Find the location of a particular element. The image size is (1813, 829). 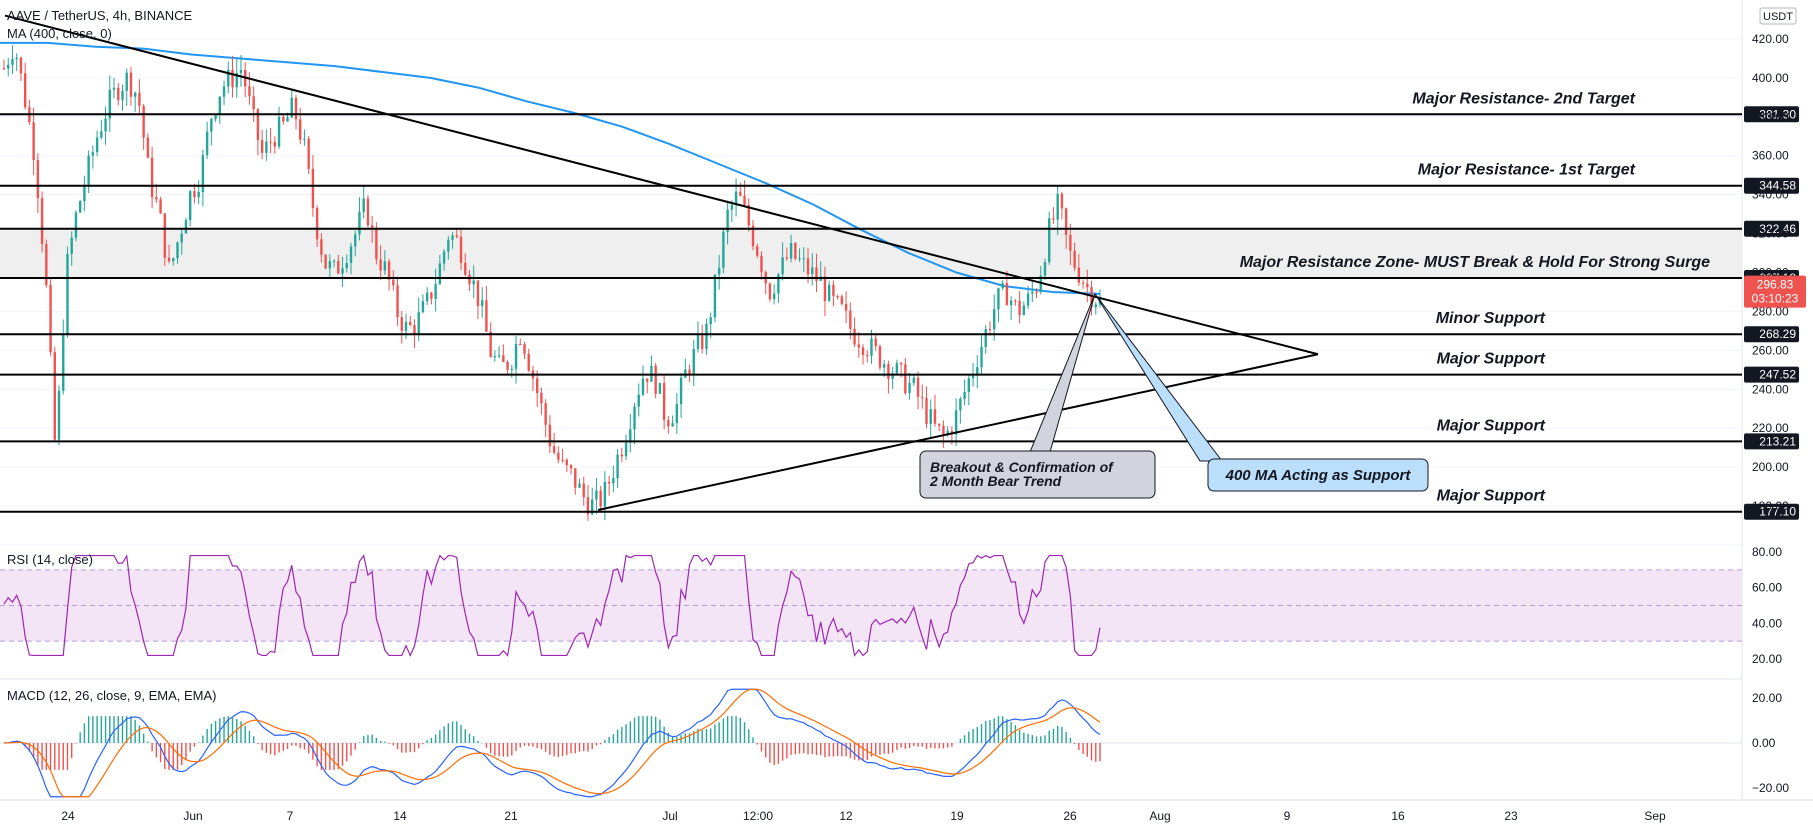

breakout-callout-line1: Breakout & Confirmation of is located at coordinates (1022, 467).